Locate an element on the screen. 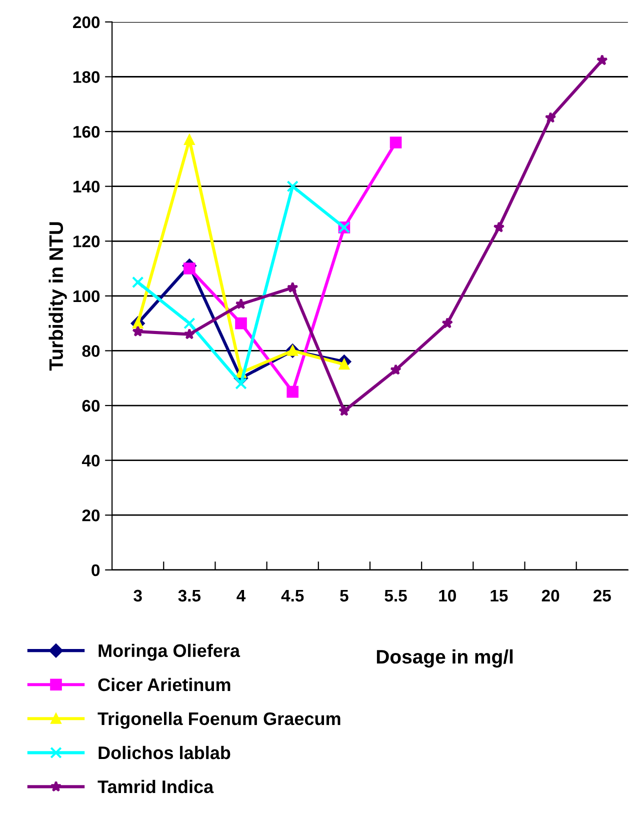 Image resolution: width=633 pixels, height=813 pixels. y-tick-label: 40 is located at coordinates (91, 460).